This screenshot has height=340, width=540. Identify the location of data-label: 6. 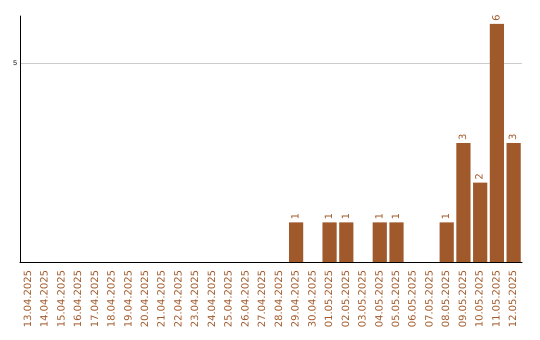
(496, 17).